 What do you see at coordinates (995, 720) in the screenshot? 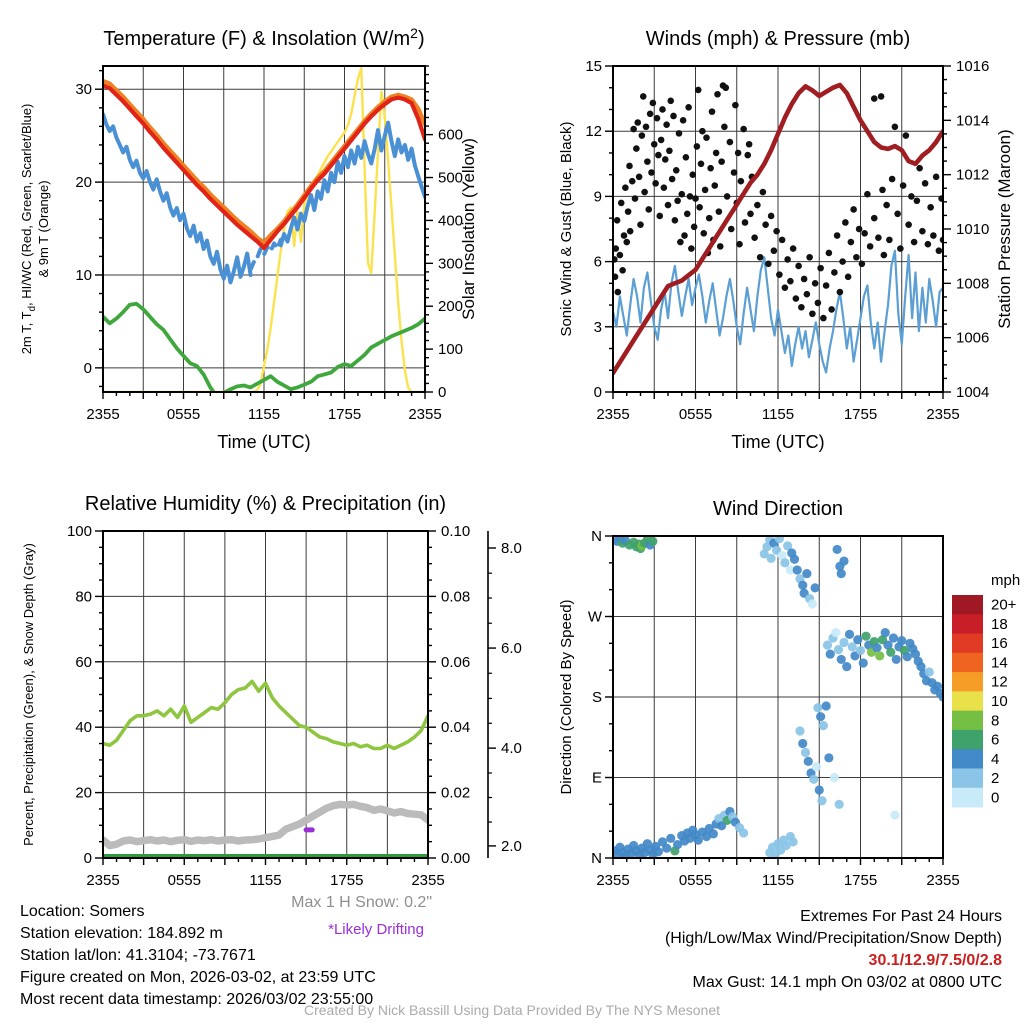
I see `svg-text: 8` at bounding box center [995, 720].